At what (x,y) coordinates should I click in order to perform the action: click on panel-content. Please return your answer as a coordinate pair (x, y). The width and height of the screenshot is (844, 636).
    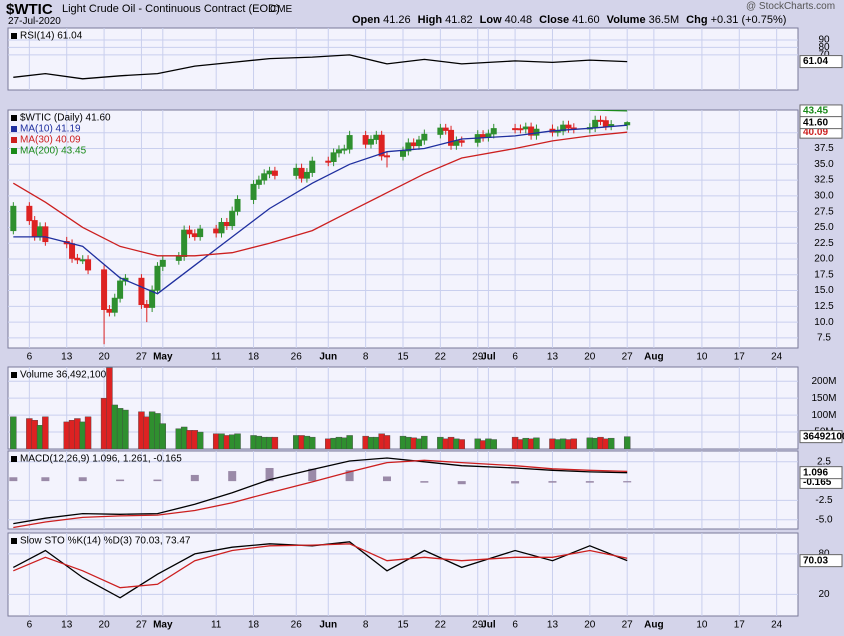
    Looking at the image, I should click on (403, 59).